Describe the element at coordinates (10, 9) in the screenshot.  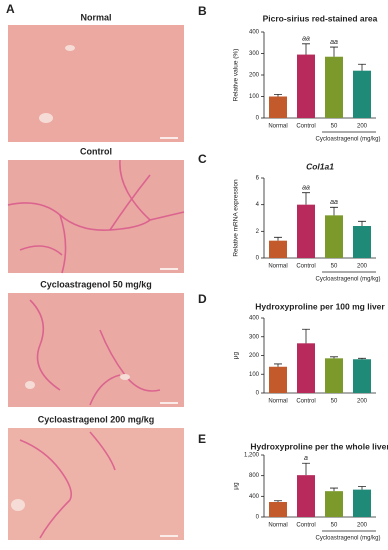
I see `panel-label: A` at that location.